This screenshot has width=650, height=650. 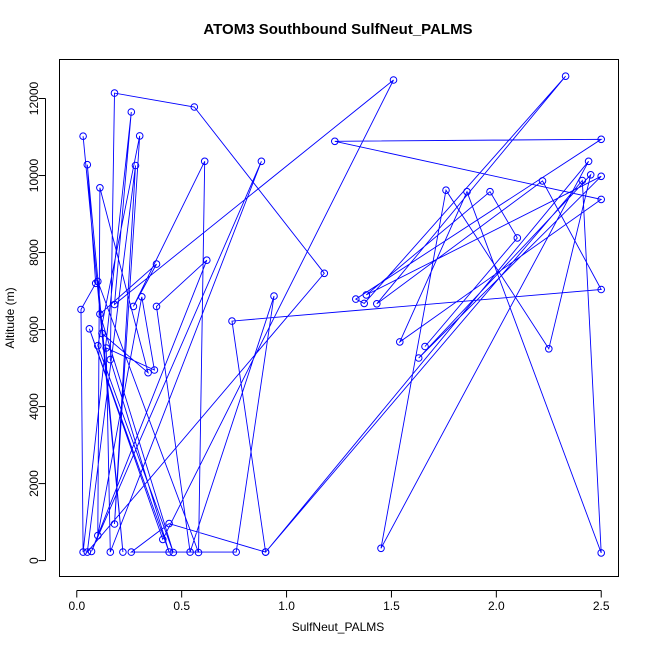 What do you see at coordinates (10, 317) in the screenshot?
I see `y-axis-label: Altitude (m)` at bounding box center [10, 317].